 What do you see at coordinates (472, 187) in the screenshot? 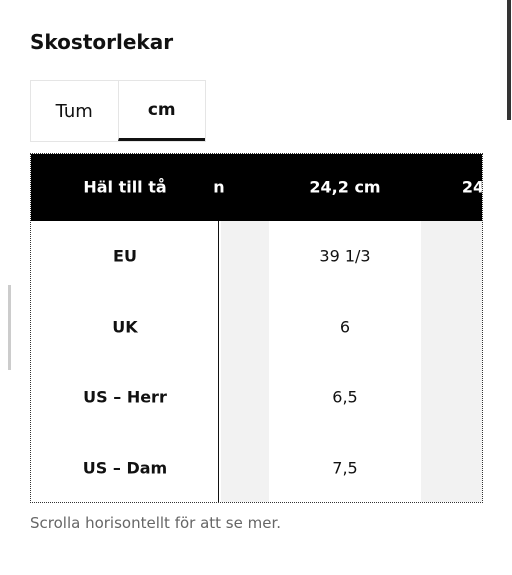
I see `header-cell: 24` at bounding box center [472, 187].